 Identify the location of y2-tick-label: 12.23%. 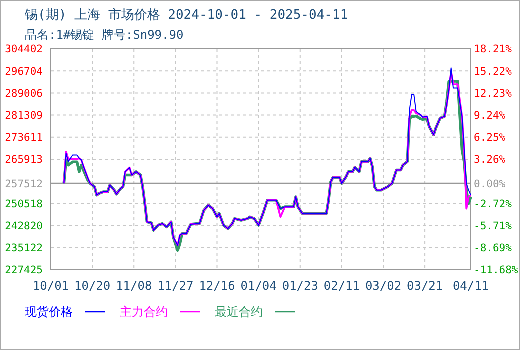
(493, 94).